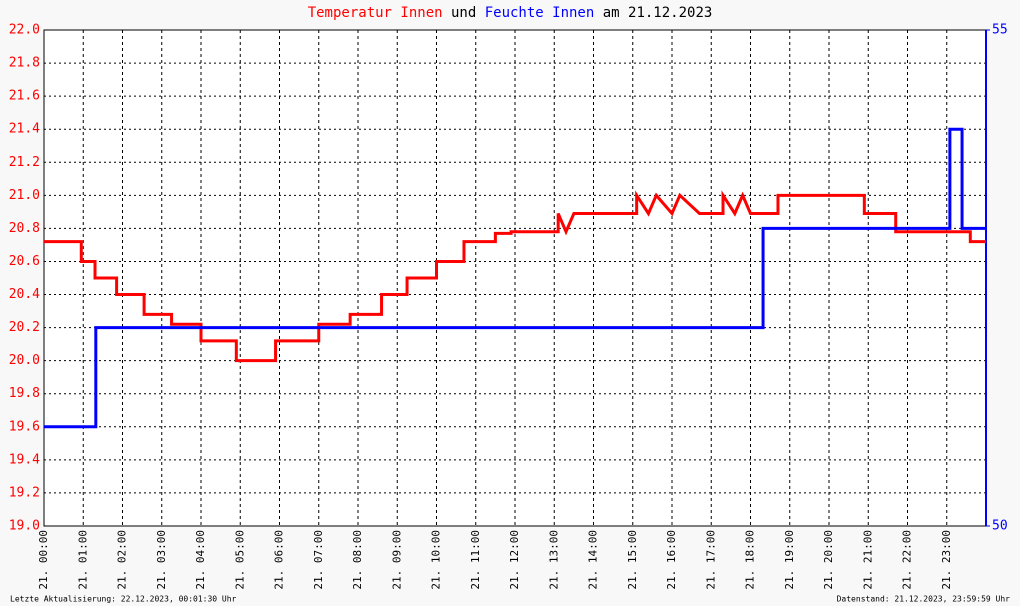 This screenshot has width=1020, height=606. Describe the element at coordinates (24, 63) in the screenshot. I see `y-tick-label: 21.8` at that location.